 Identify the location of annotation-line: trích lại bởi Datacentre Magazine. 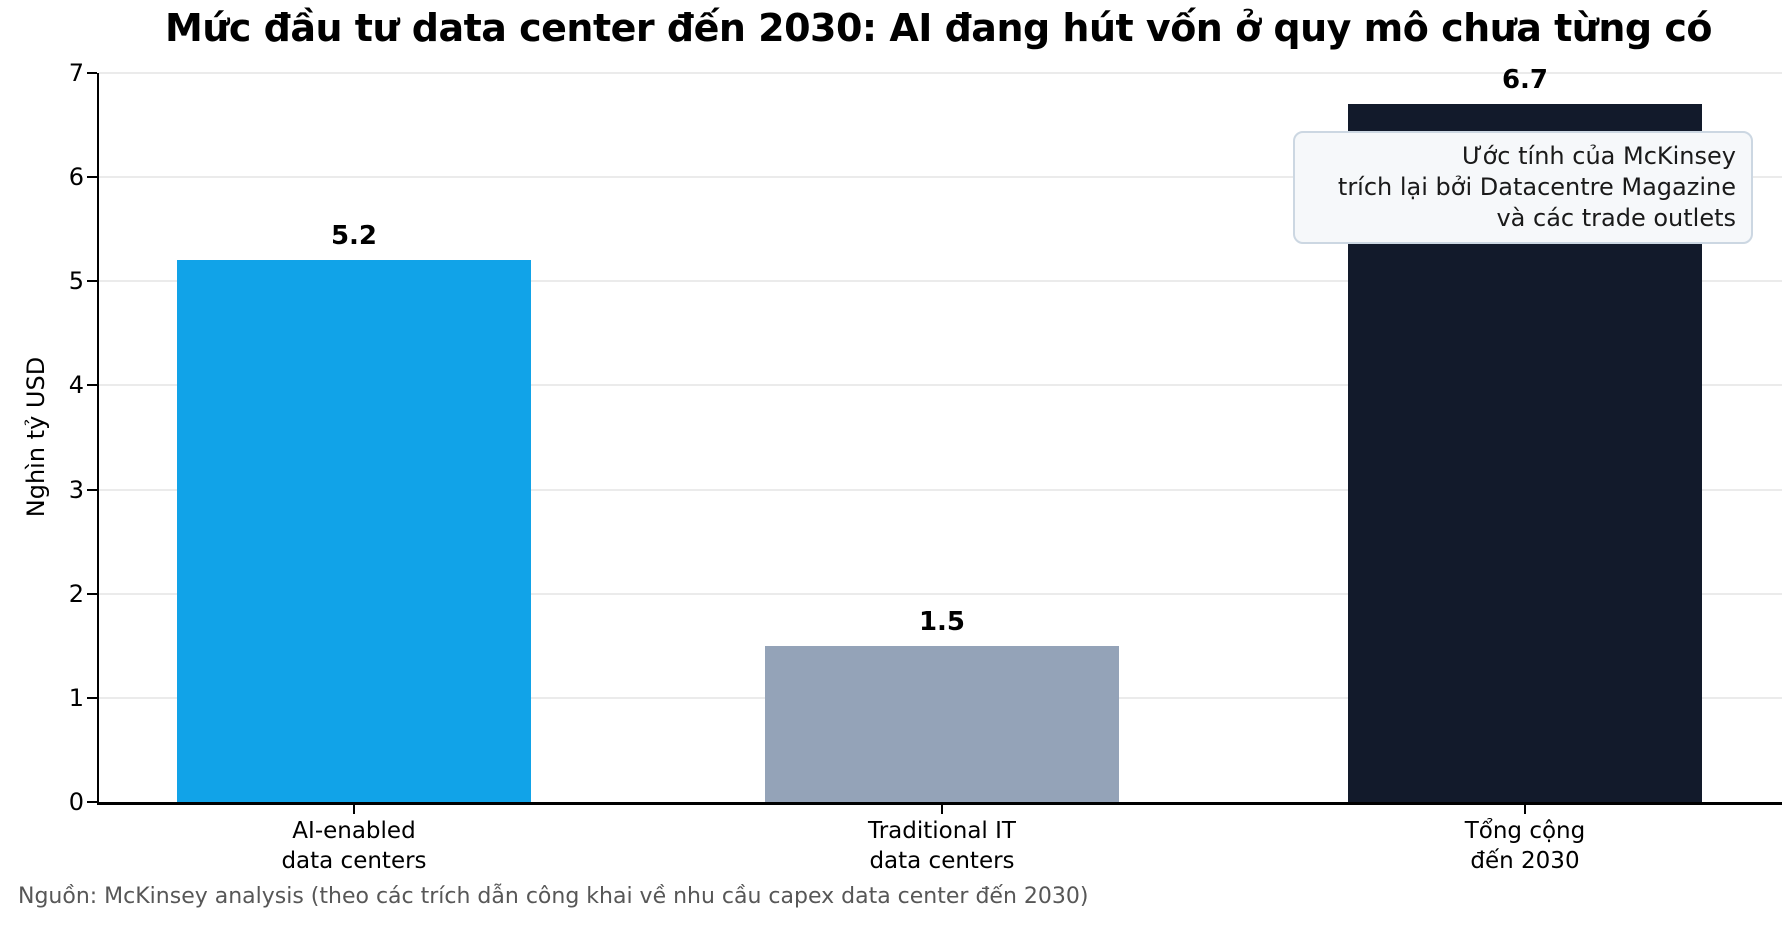
(1536, 187).